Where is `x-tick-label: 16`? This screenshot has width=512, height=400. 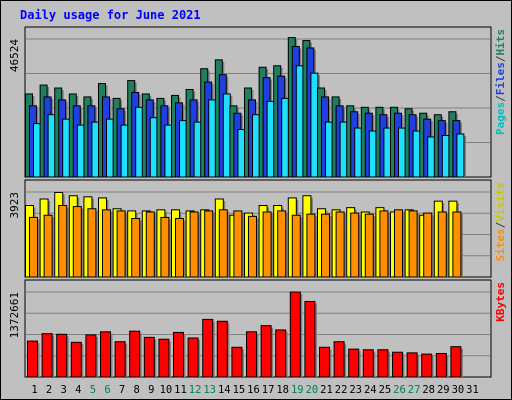 x-tick-label: 16 is located at coordinates (253, 390).